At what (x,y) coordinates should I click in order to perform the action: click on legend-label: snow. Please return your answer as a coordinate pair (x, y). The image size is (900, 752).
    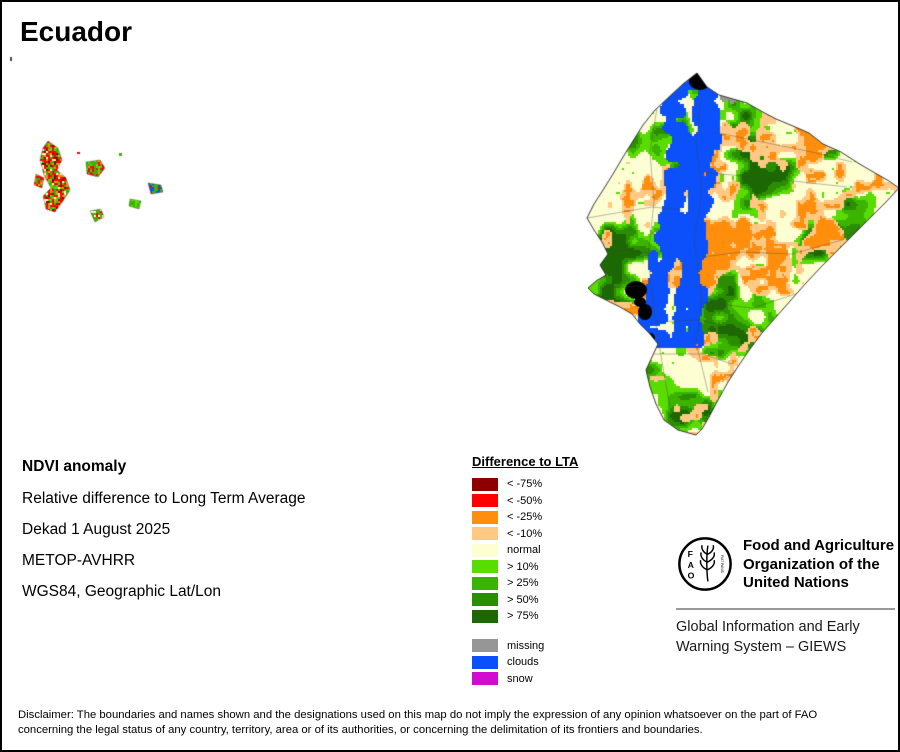
    Looking at the image, I should click on (520, 678).